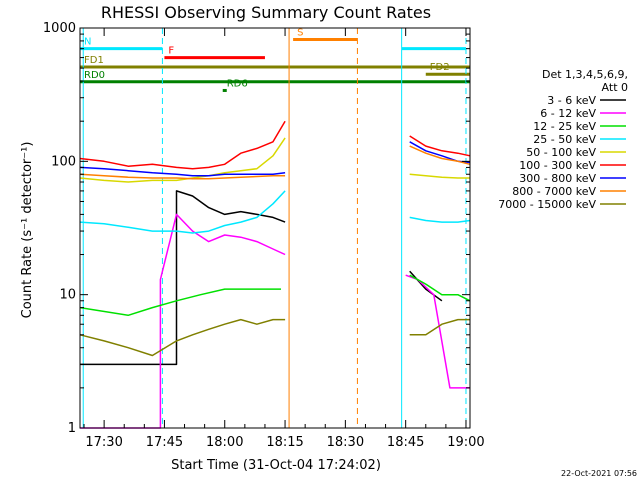 The height and width of the screenshot is (480, 640). Describe the element at coordinates (103, 442) in the screenshot. I see `x-tick-label-17-30: 17:30` at that location.